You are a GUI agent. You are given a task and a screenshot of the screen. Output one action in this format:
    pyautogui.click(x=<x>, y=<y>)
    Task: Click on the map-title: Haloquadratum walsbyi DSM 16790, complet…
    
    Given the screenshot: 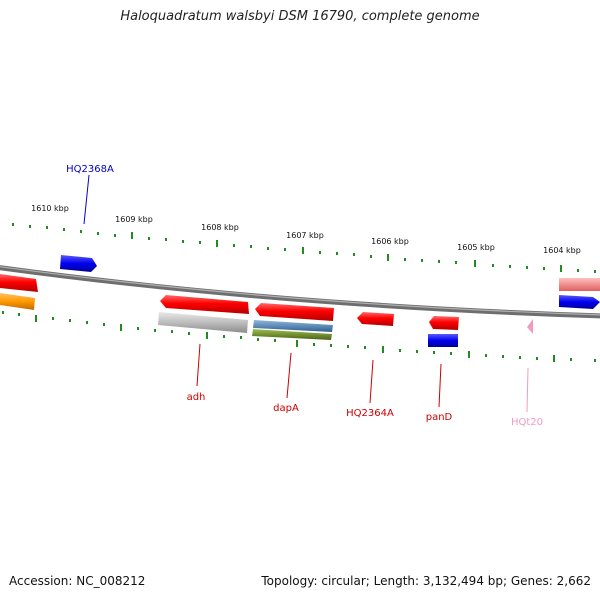 What is the action you would take?
    pyautogui.click(x=300, y=16)
    